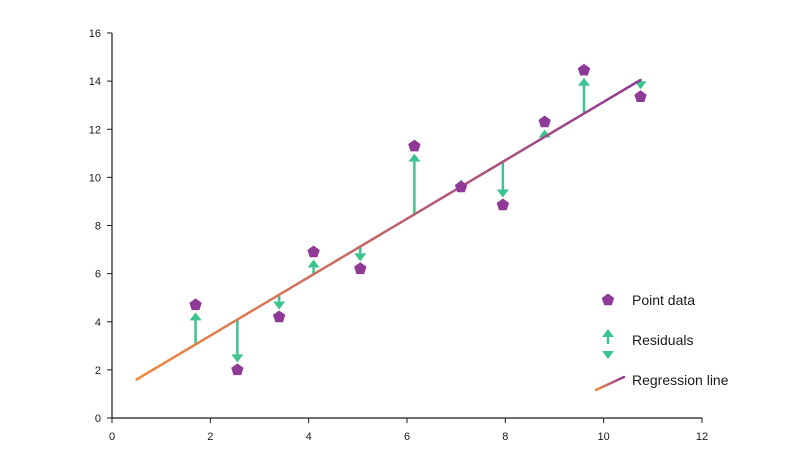  I want to click on legend-residual-up-icon, so click(608, 333).